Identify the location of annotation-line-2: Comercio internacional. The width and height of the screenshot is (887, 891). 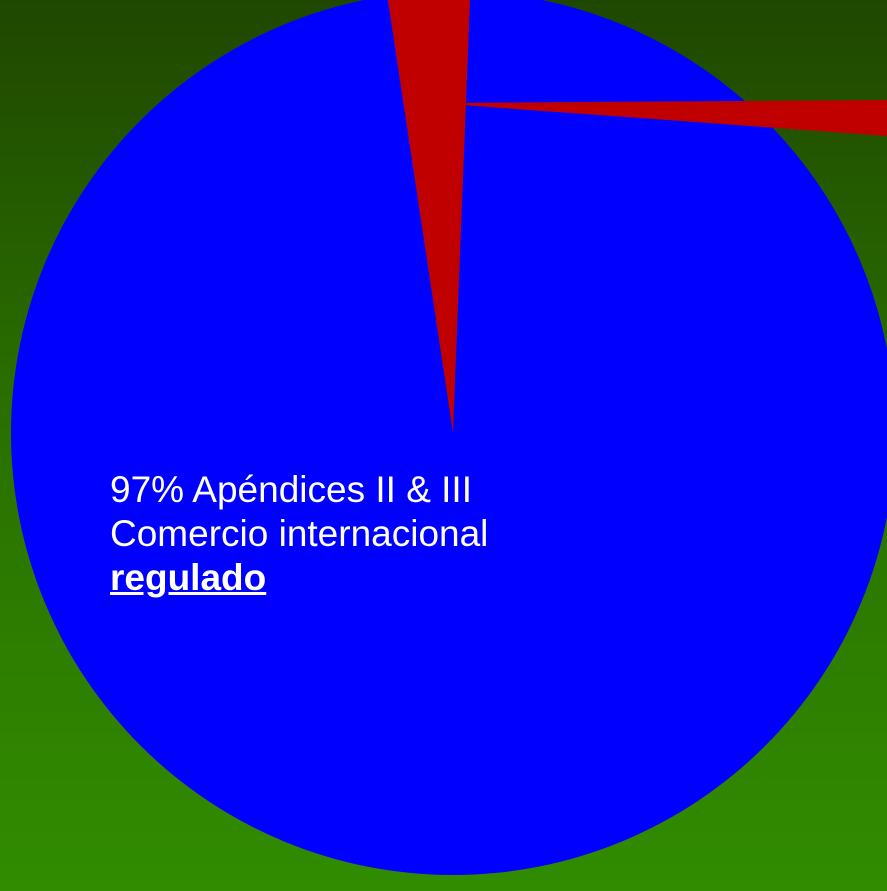
(299, 533).